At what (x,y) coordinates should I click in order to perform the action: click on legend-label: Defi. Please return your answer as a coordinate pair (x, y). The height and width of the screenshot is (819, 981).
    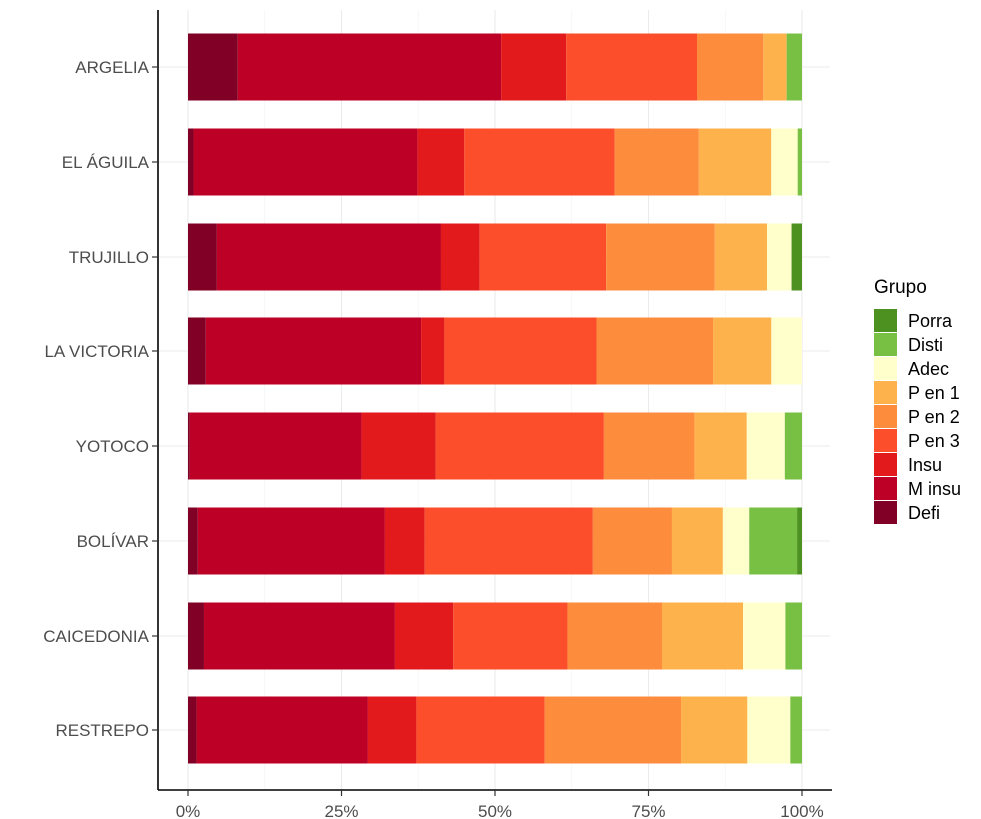
    Looking at the image, I should click on (924, 513).